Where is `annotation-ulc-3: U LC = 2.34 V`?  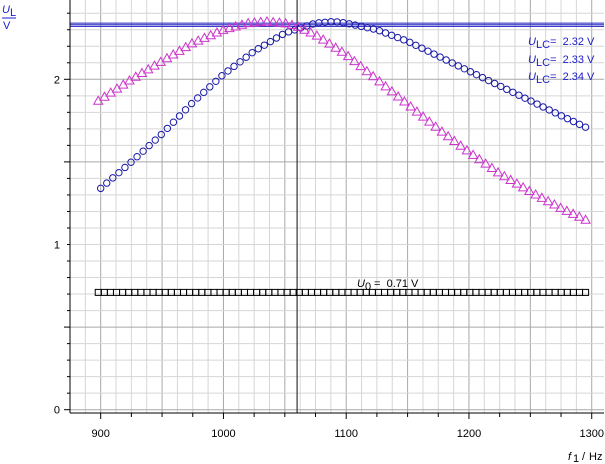
annotation-ulc-3: U LC = 2.34 V is located at coordinates (561, 78).